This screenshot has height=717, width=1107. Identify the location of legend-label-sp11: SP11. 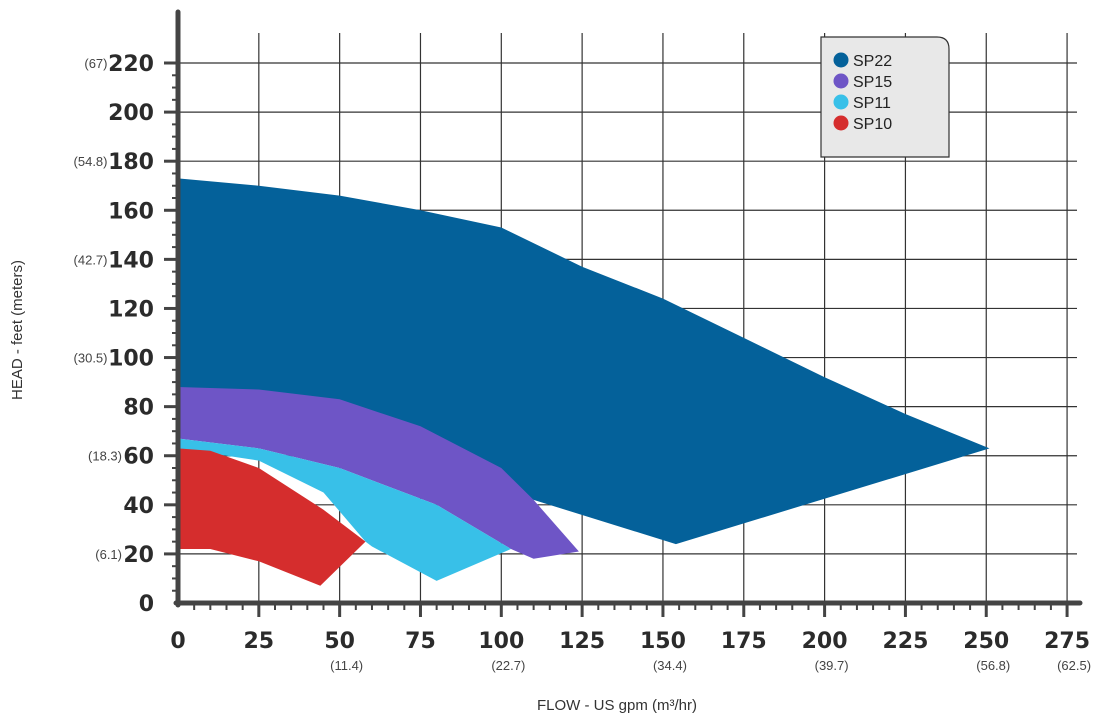
(872, 103).